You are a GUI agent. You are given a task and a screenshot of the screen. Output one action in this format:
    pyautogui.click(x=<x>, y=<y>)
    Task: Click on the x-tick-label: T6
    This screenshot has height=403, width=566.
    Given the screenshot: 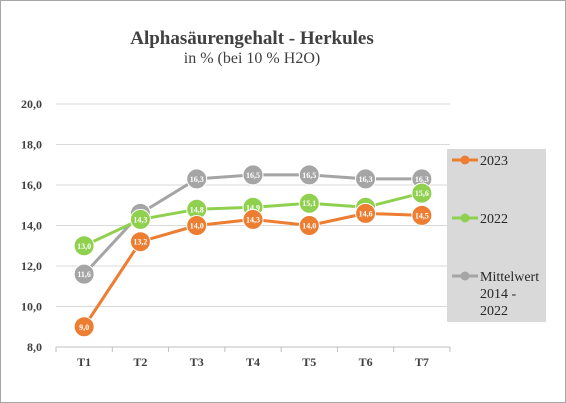 What is the action you would take?
    pyautogui.click(x=366, y=362)
    